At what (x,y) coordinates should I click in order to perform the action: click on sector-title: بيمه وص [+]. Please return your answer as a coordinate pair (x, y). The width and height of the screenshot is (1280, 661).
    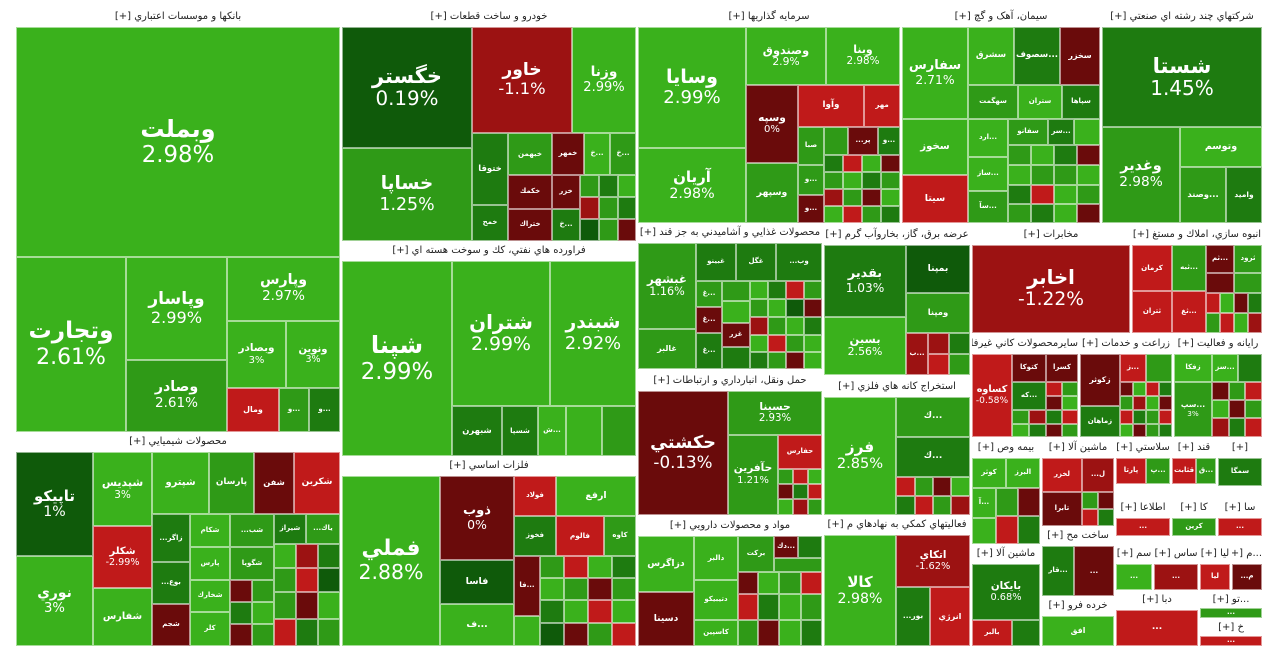
    Looking at the image, I should click on (1006, 448).